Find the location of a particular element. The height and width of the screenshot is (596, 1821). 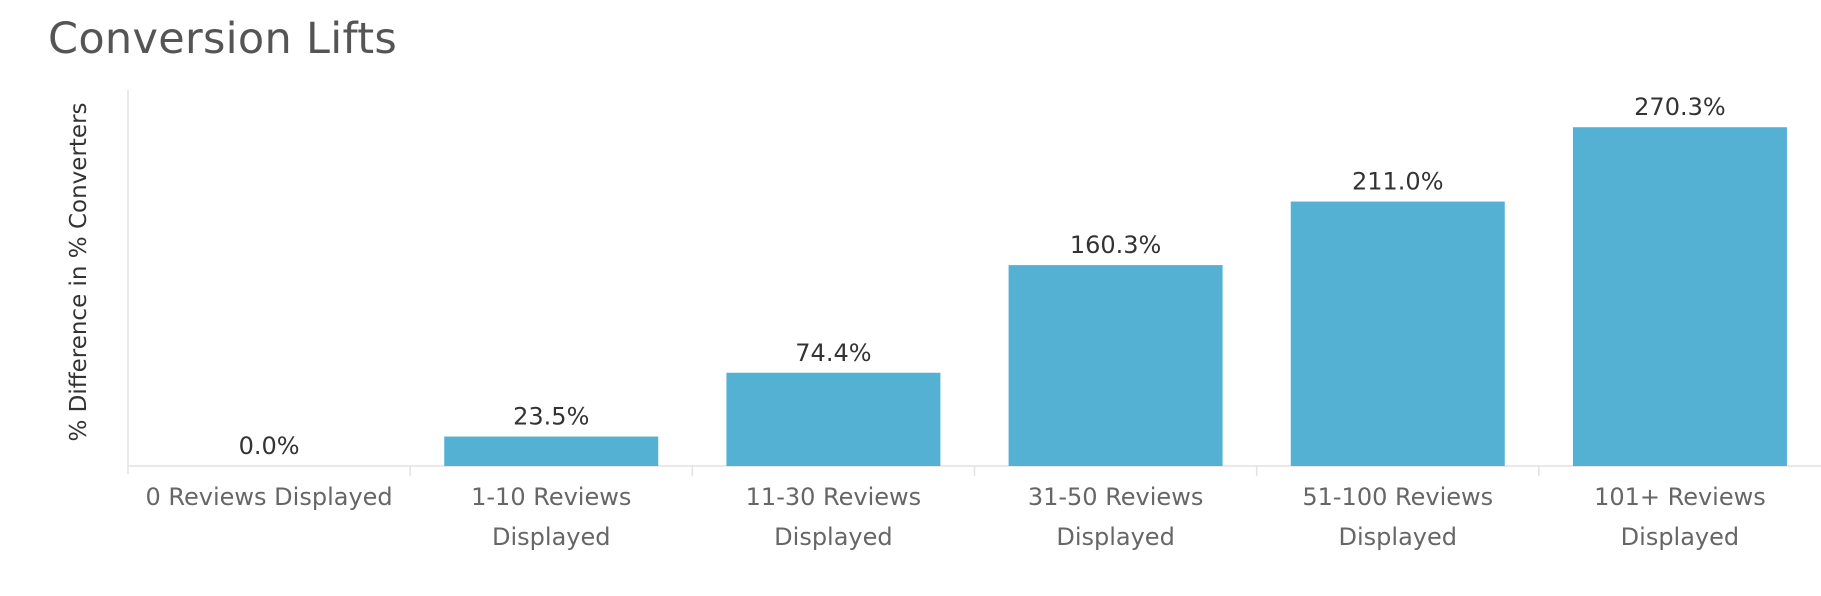

data-label: 74.4% is located at coordinates (833, 353).